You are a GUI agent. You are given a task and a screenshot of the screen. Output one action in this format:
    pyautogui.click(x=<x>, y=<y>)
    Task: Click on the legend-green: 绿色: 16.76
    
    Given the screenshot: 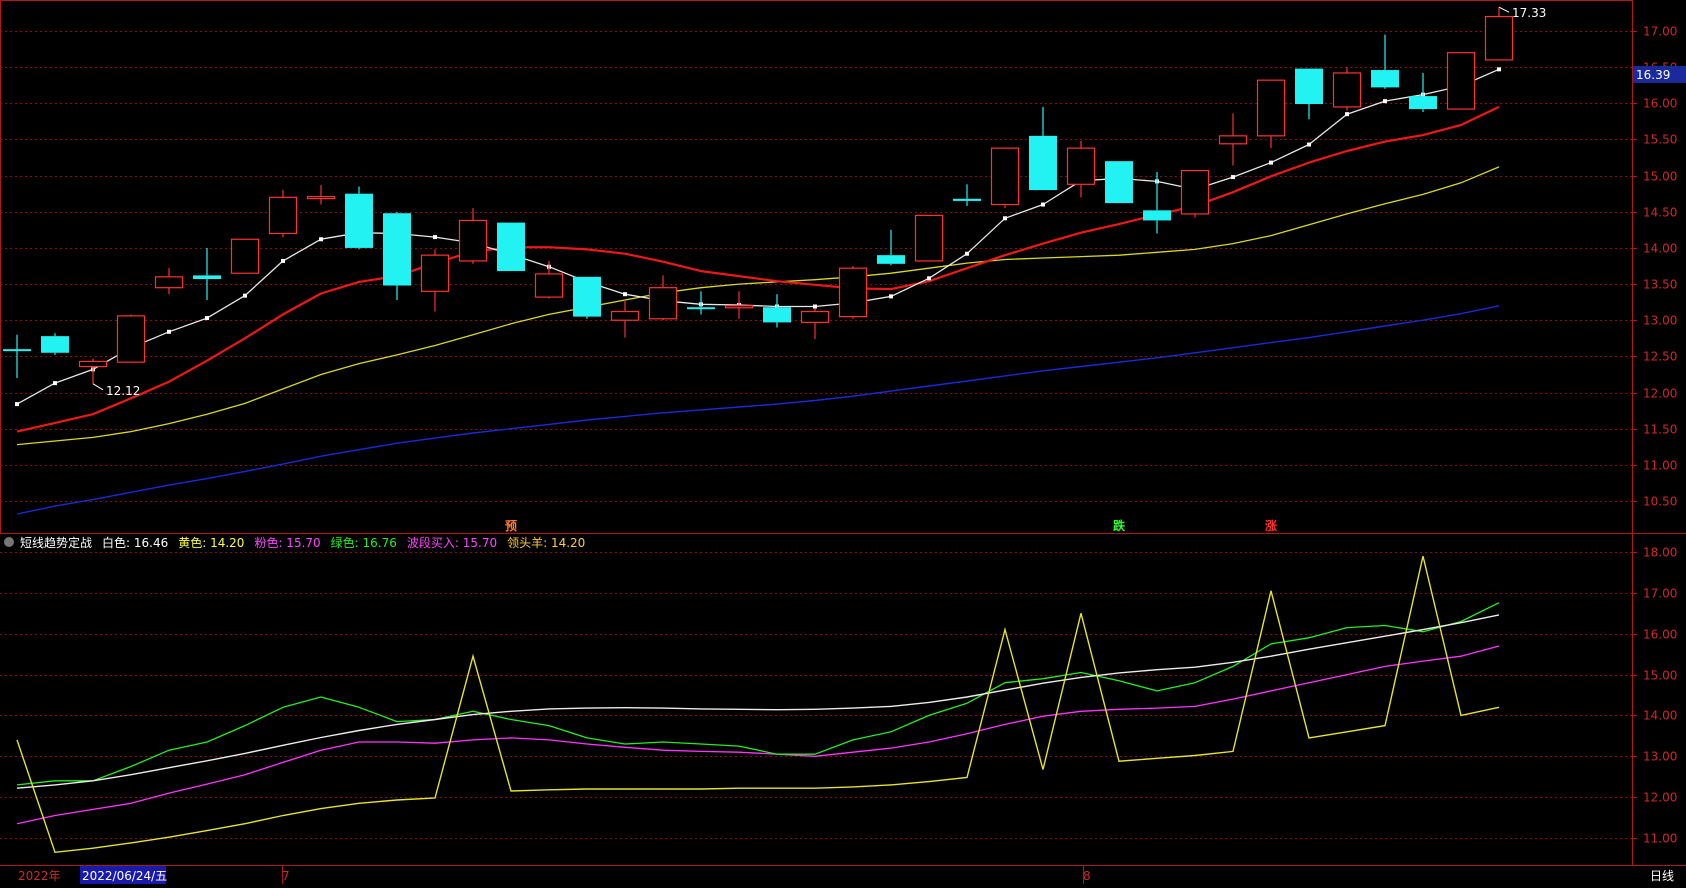 What is the action you would take?
    pyautogui.click(x=363, y=542)
    